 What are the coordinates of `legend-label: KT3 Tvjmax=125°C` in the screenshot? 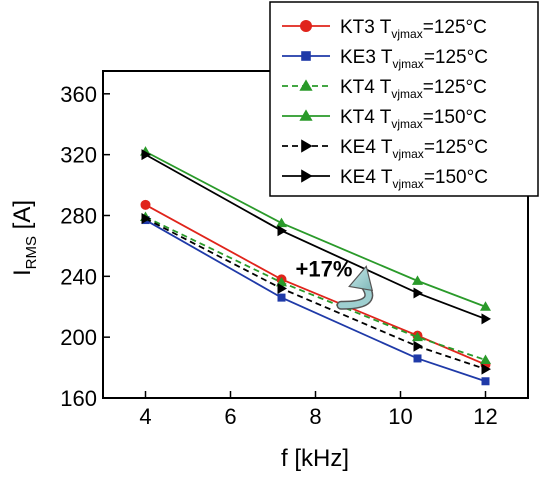 It's located at (413, 29).